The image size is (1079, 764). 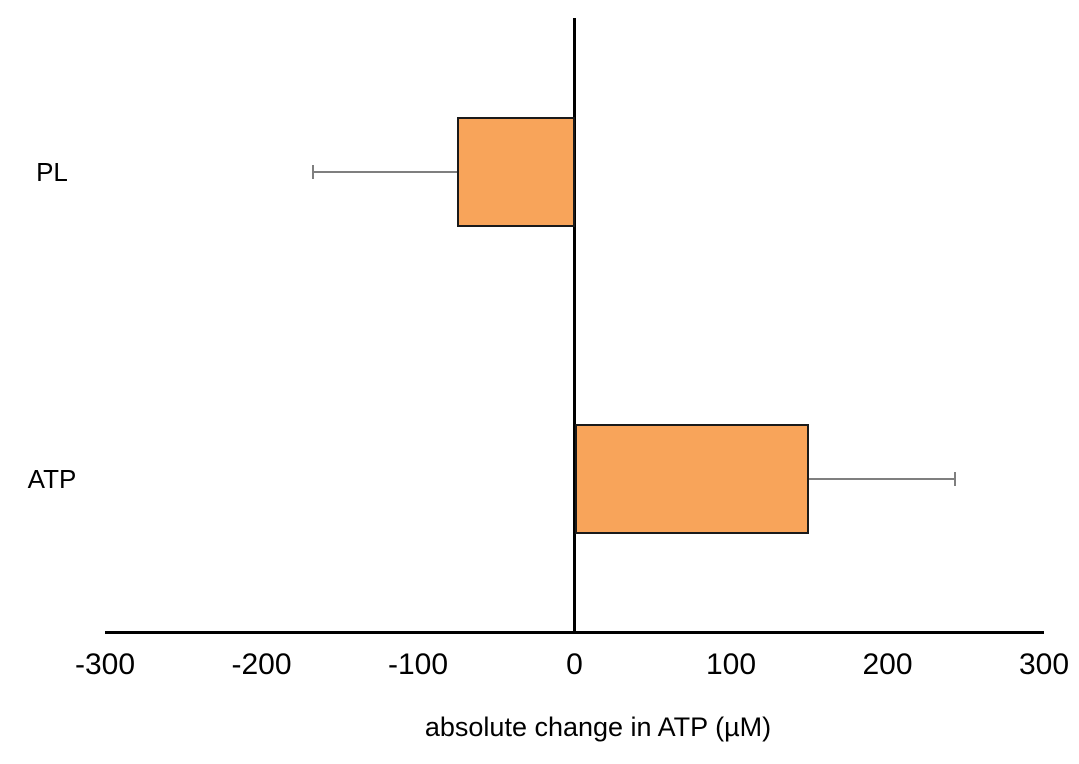 What do you see at coordinates (574, 664) in the screenshot?
I see `x-tick-label: 0` at bounding box center [574, 664].